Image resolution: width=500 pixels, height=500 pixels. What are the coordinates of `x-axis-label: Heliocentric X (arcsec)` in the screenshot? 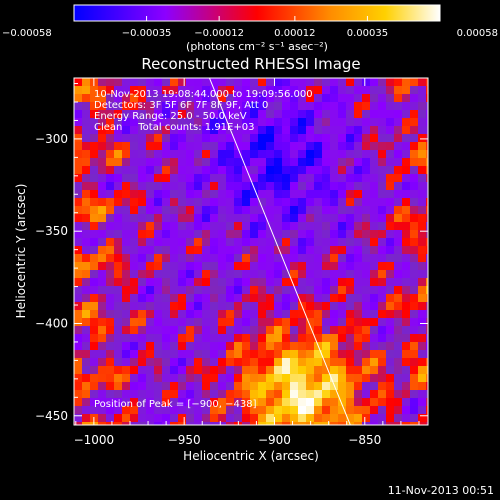 It's located at (251, 456).